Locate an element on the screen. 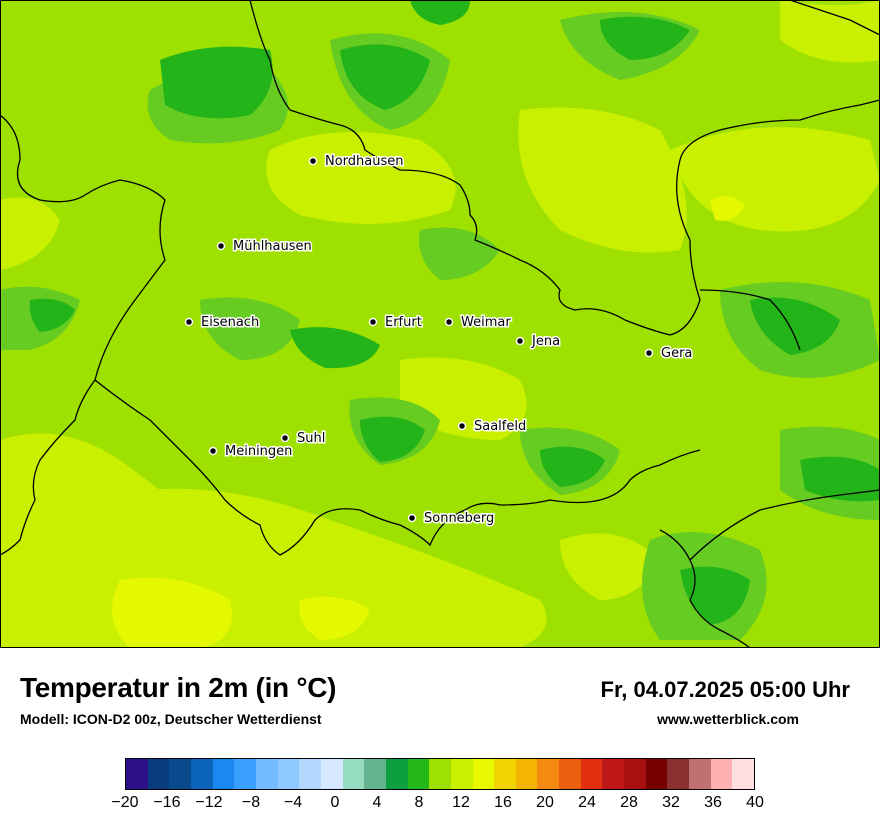 This screenshot has height=830, width=880. city-marker: Mühlhausen is located at coordinates (264, 247).